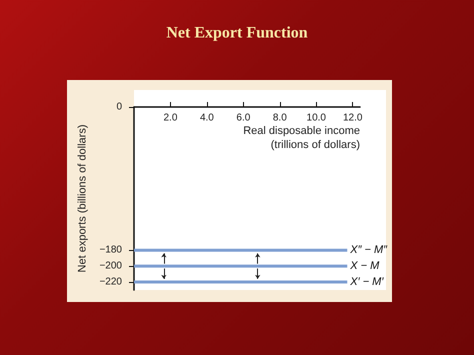 This screenshot has width=474, height=355. What do you see at coordinates (171, 118) in the screenshot?
I see `x-tick-label: 2.0` at bounding box center [171, 118].